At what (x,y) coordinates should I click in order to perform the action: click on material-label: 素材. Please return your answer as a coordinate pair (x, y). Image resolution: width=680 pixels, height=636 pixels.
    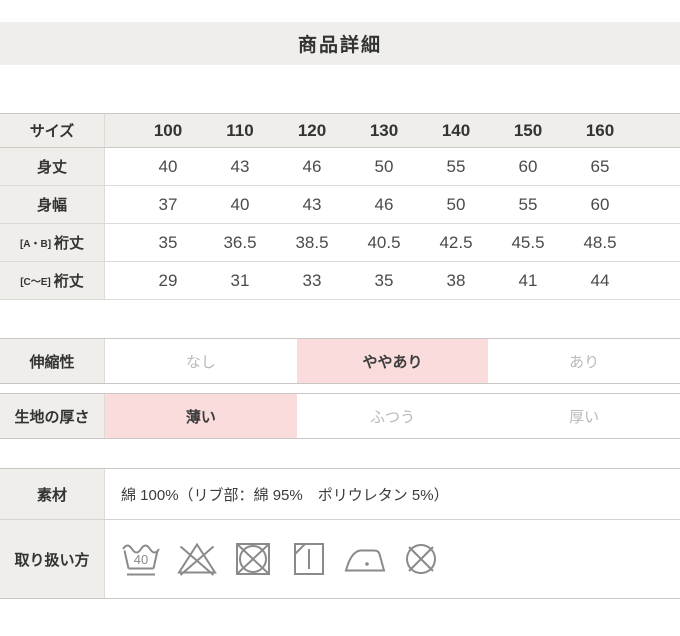
    Looking at the image, I should click on (52, 494).